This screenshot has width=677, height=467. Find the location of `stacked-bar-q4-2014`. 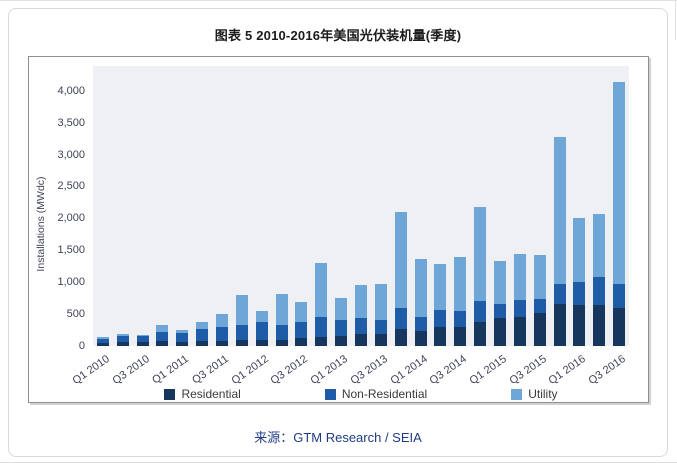

stacked-bar-q4-2014 is located at coordinates (480, 276).